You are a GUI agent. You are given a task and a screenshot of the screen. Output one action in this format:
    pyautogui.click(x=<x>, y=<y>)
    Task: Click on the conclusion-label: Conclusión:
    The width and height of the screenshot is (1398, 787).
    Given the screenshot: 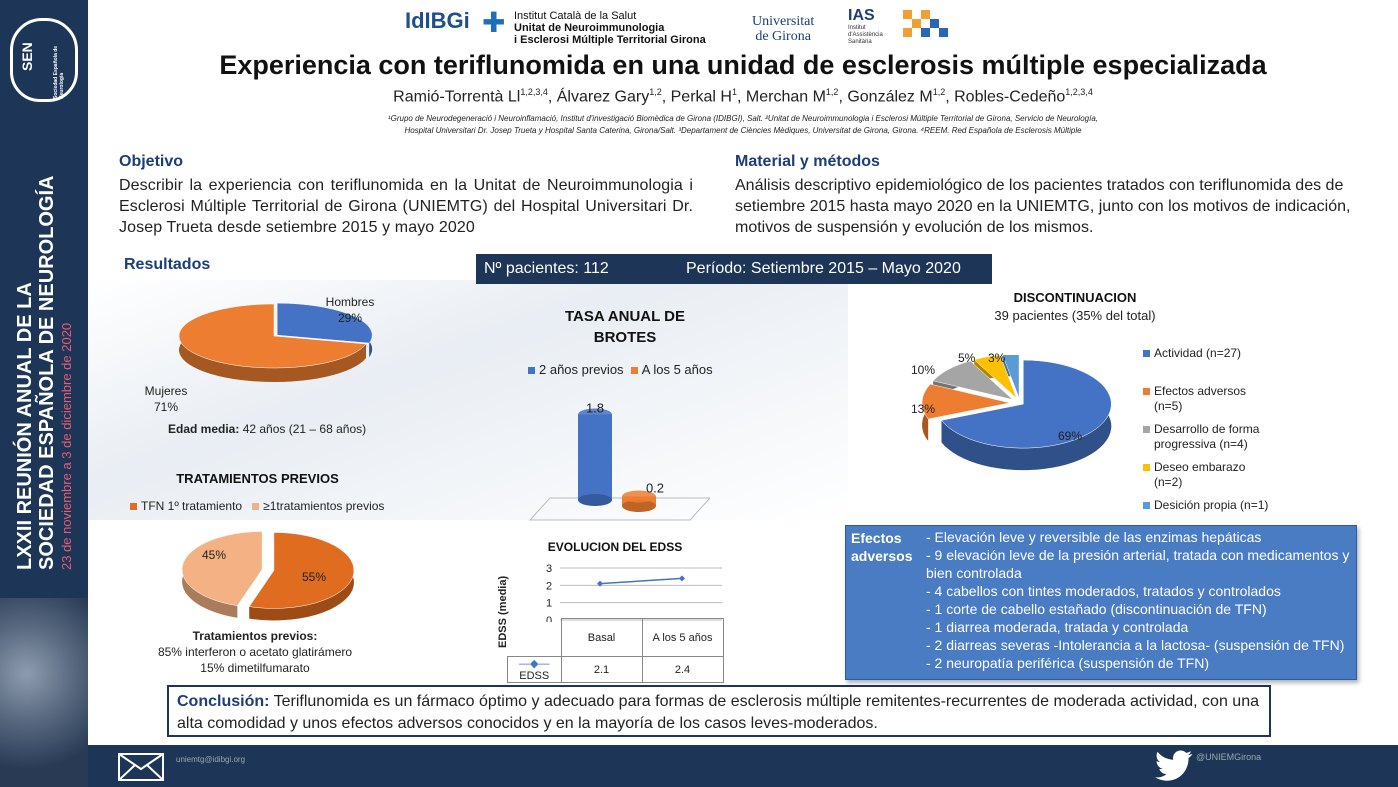 What is the action you would take?
    pyautogui.click(x=223, y=701)
    